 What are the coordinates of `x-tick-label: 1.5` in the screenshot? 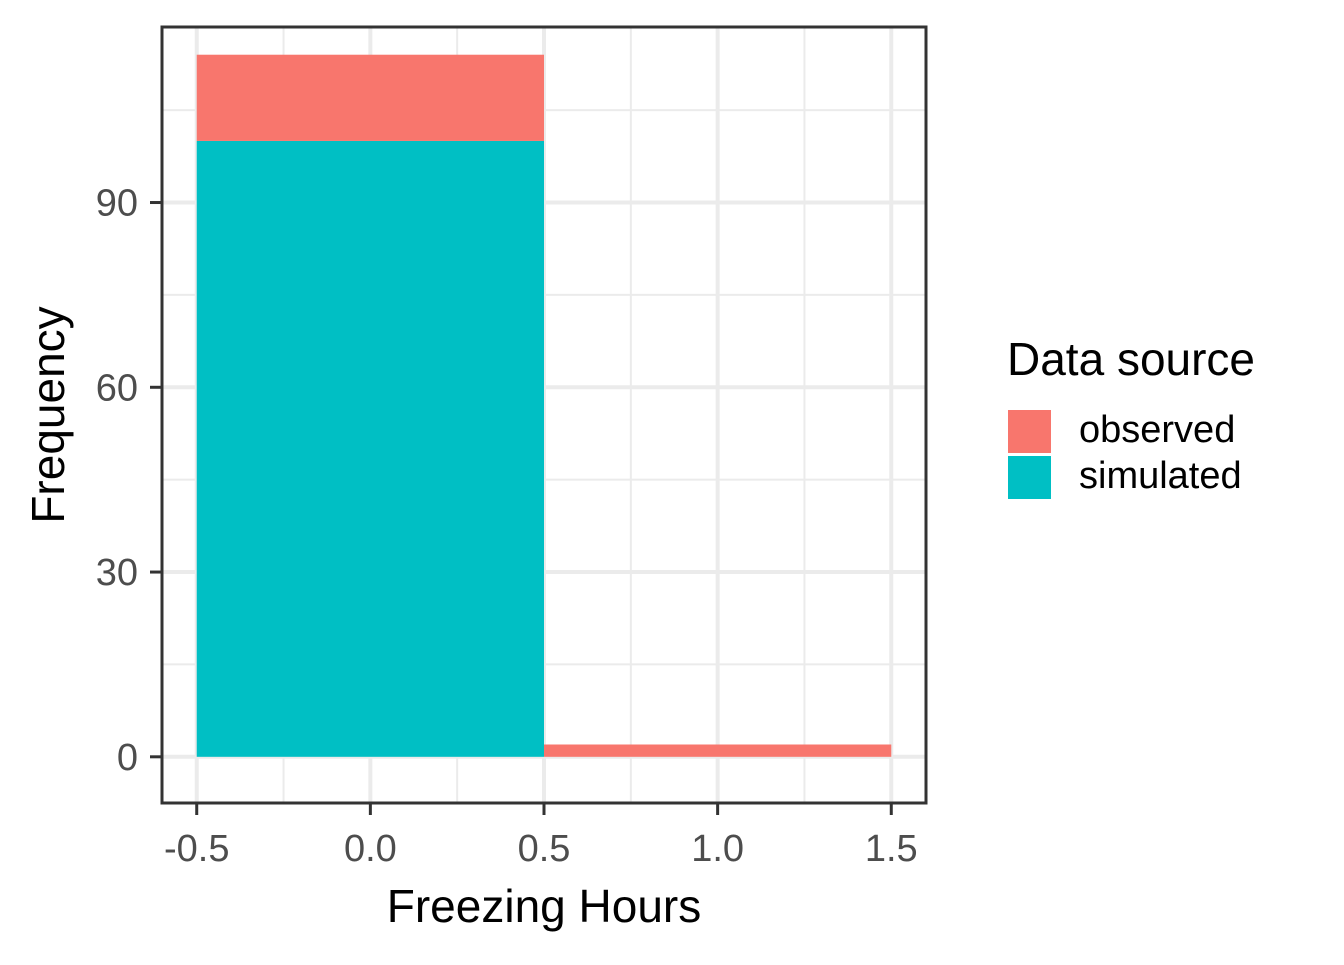 It's located at (891, 849).